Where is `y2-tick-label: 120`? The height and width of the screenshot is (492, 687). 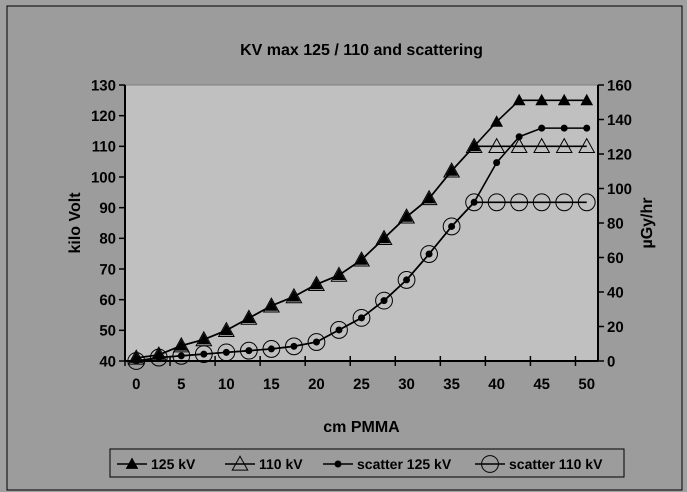 y2-tick-label: 120 is located at coordinates (619, 155).